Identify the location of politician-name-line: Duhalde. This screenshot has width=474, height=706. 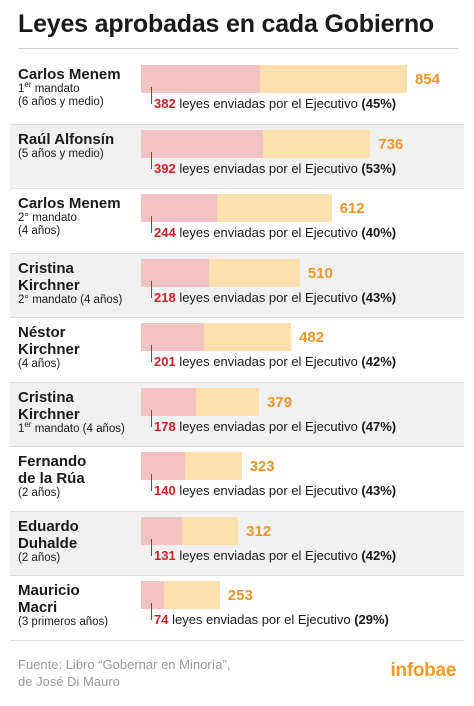
(48, 543).